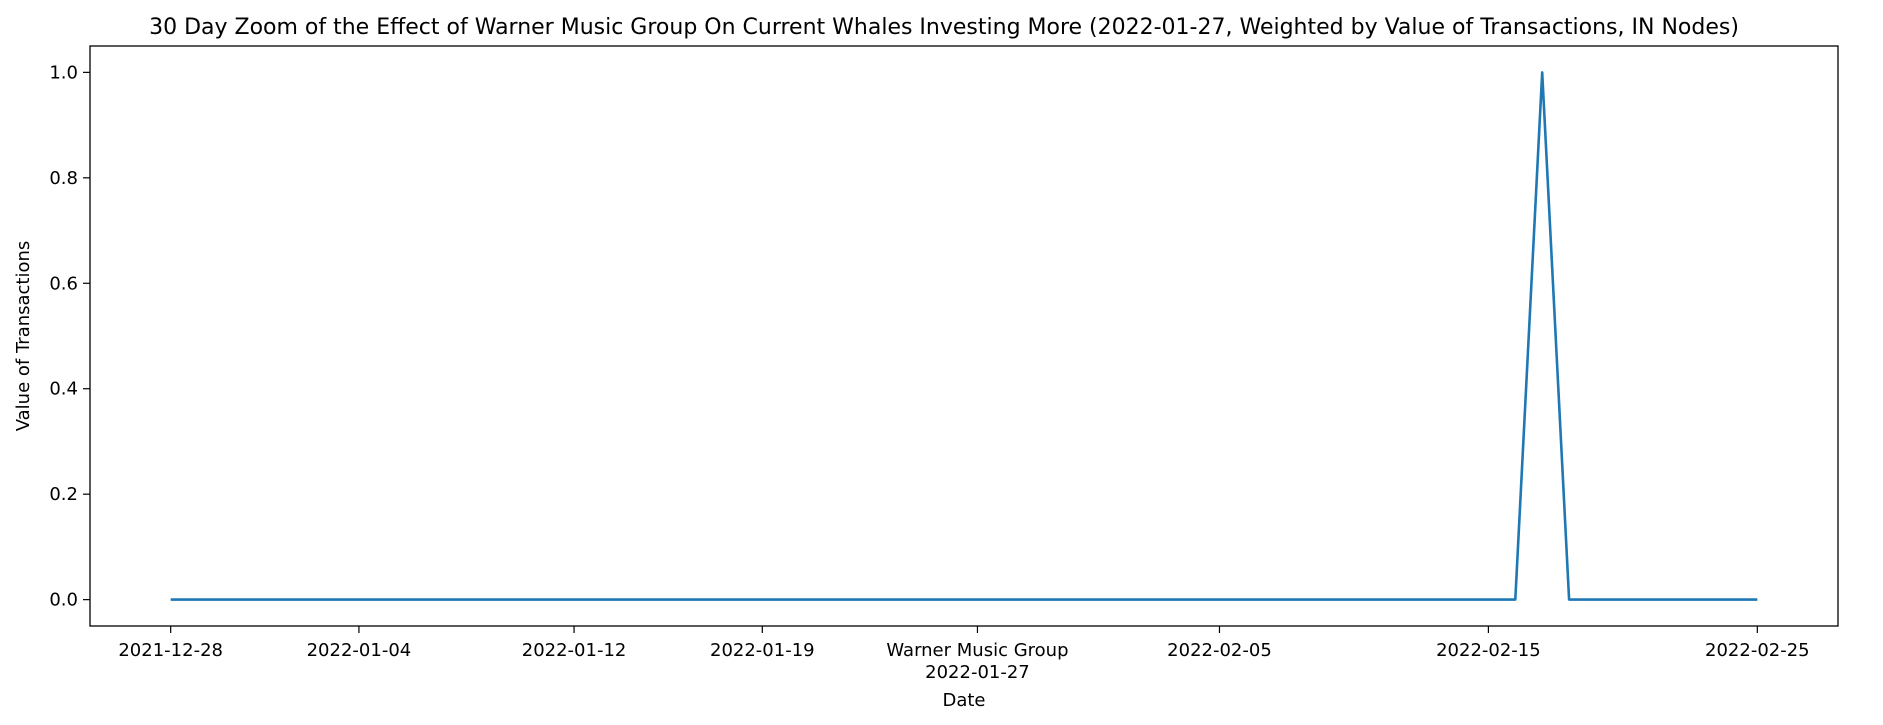 This screenshot has height=725, width=1883. What do you see at coordinates (170, 650) in the screenshot?
I see `x-tick-label: 2021-12-28` at bounding box center [170, 650].